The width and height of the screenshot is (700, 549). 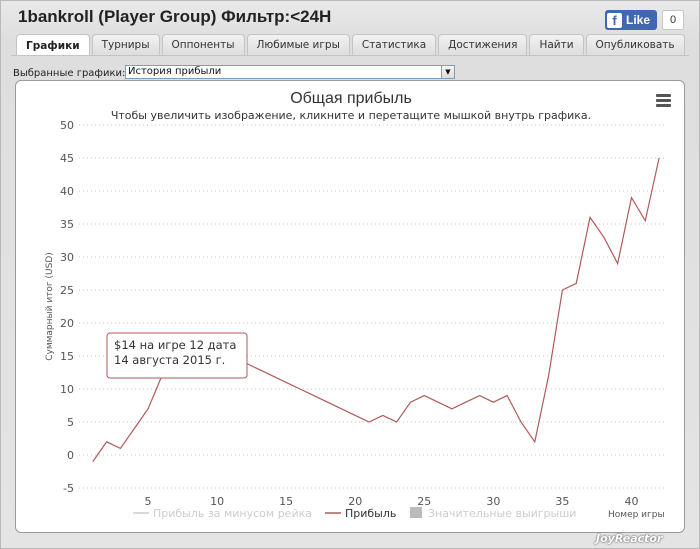 I want to click on tooltip-line2: 14 августа 2015 г., so click(x=169, y=360).